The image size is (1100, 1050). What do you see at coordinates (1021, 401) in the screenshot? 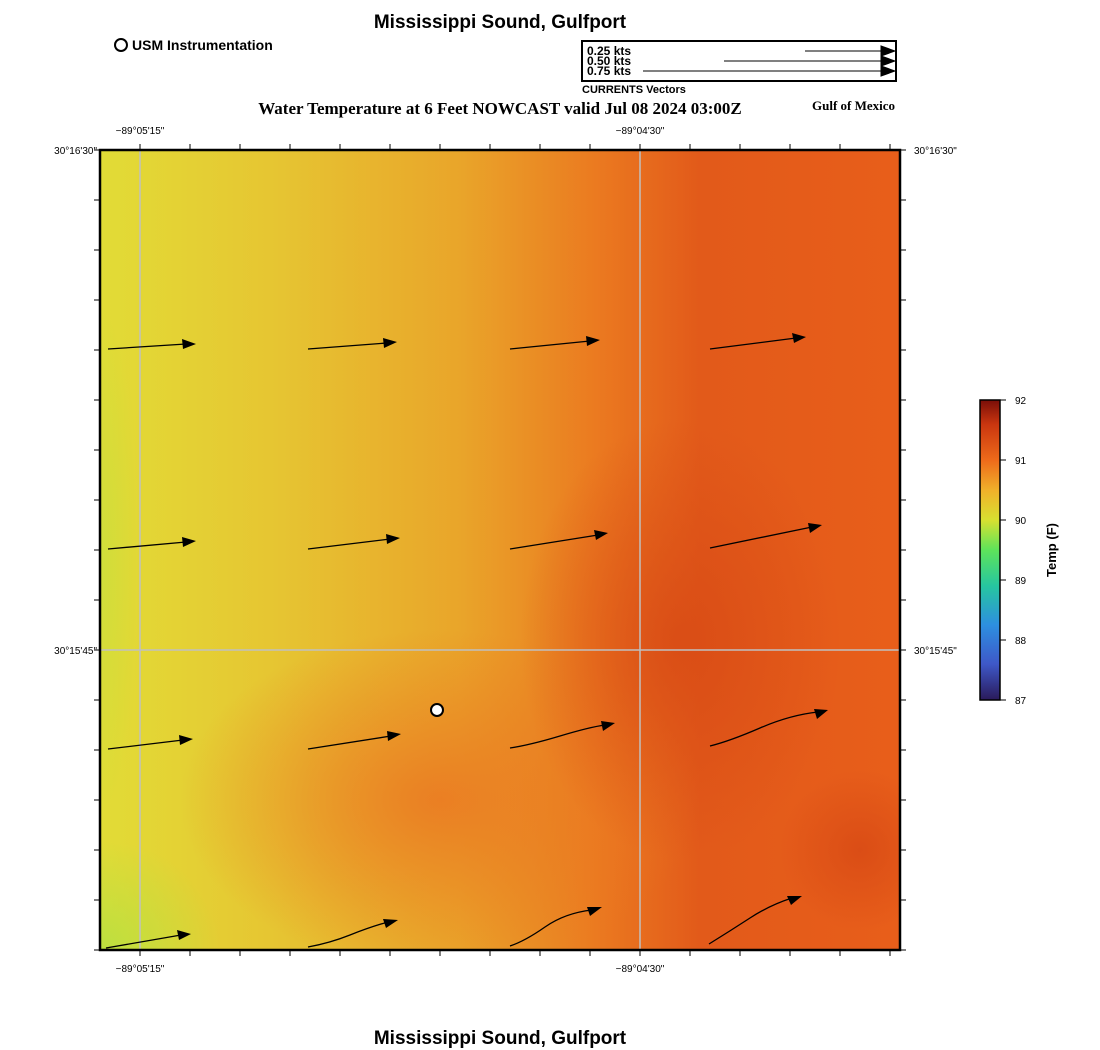
I see `colorbar-tick-92: 92` at bounding box center [1021, 401].